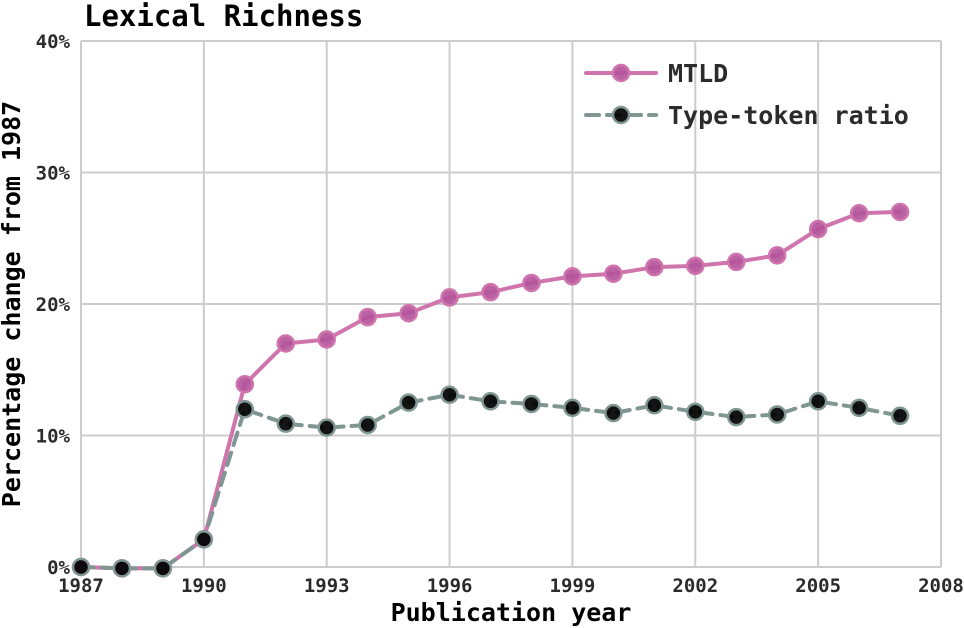 The width and height of the screenshot is (964, 628). Describe the element at coordinates (698, 73) in the screenshot. I see `legend-label: MTLD` at that location.